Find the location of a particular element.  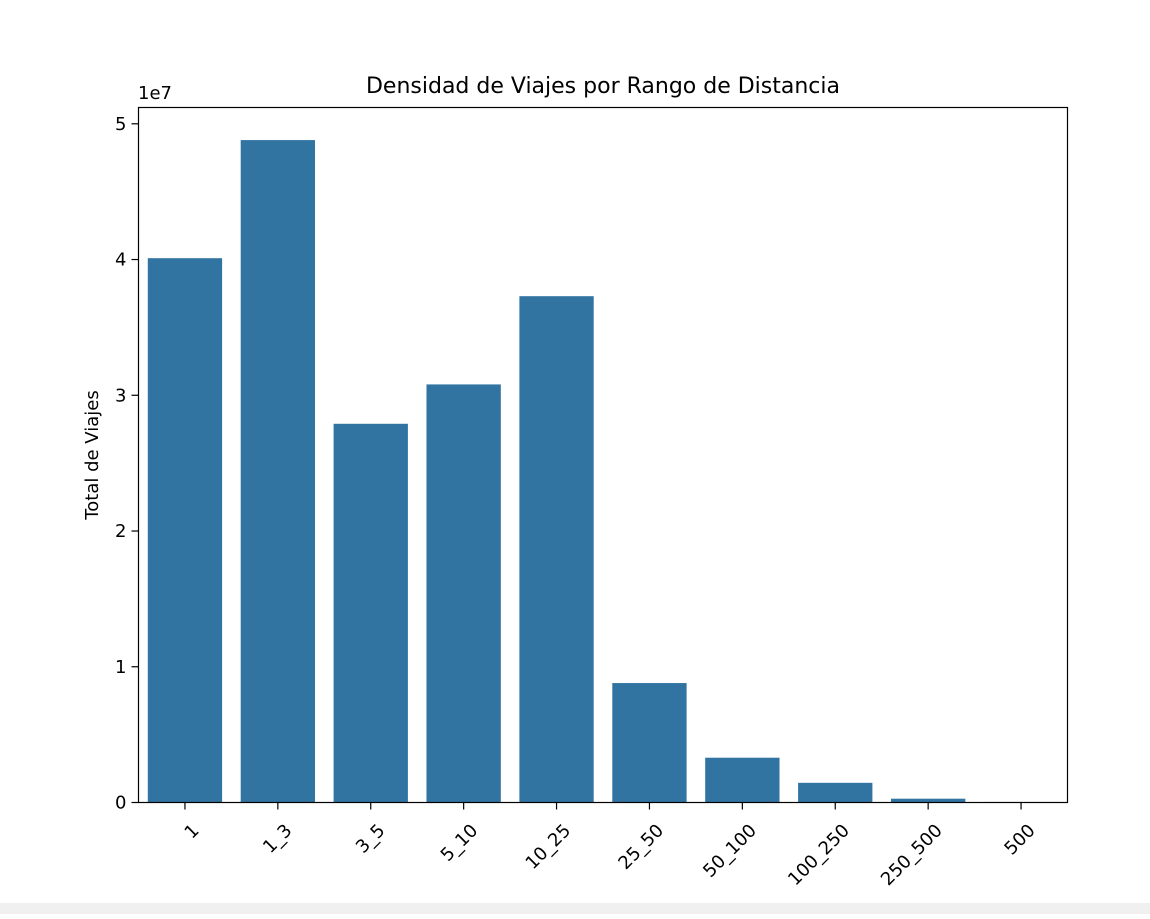

x-tick-label: 500 is located at coordinates (1019, 839).